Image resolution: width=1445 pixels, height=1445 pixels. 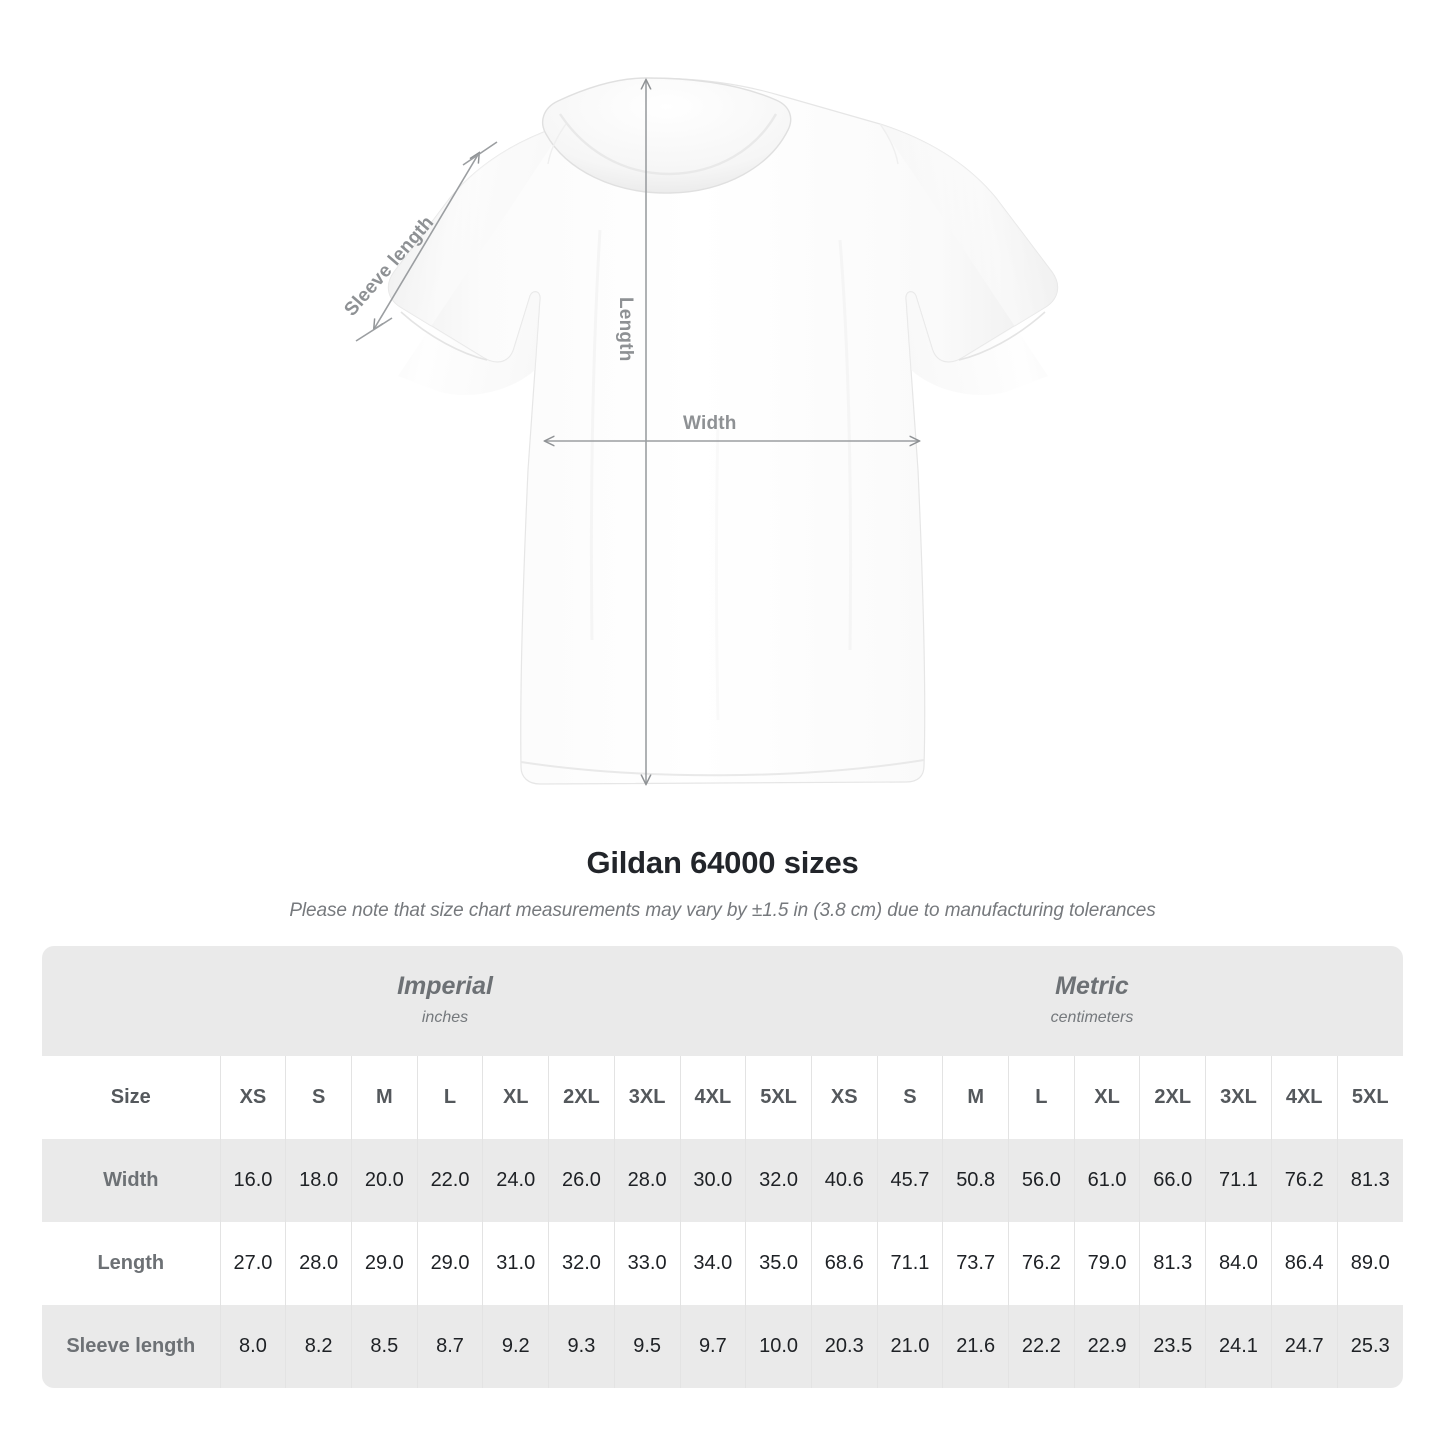 What do you see at coordinates (844, 1346) in the screenshot?
I see `cell-sleeve-metric-xs: 20.3` at bounding box center [844, 1346].